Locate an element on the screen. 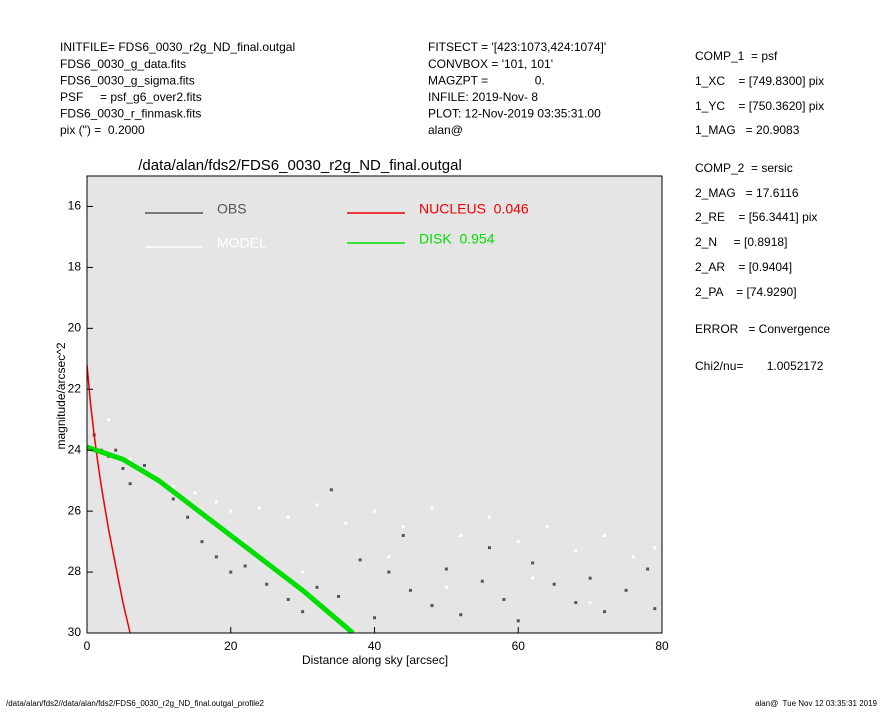  header-middle-line: FITSECT = '[423:1073,424:1074]' is located at coordinates (517, 47).